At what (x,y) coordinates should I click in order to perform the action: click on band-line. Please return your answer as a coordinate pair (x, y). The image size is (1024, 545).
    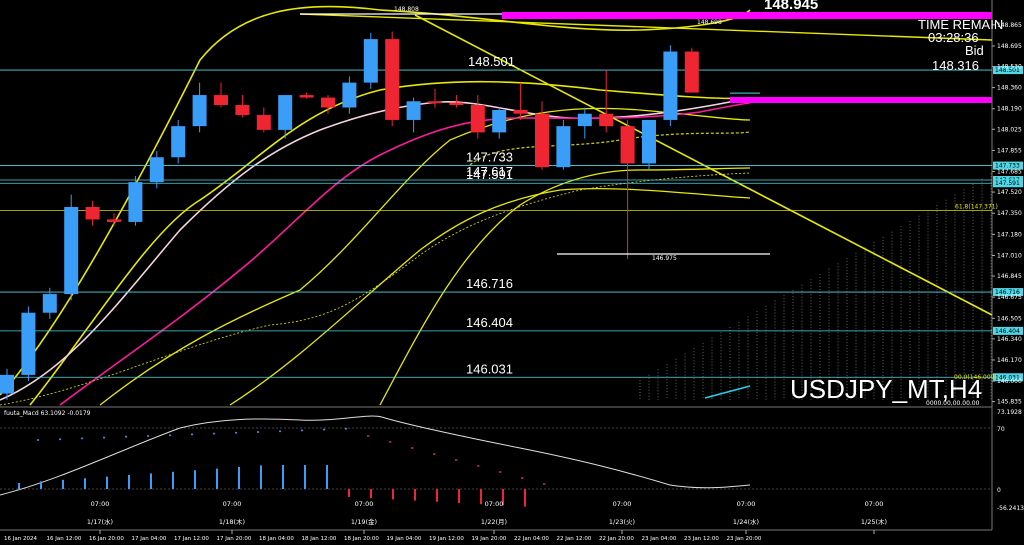
    Looking at the image, I should click on (610, 148).